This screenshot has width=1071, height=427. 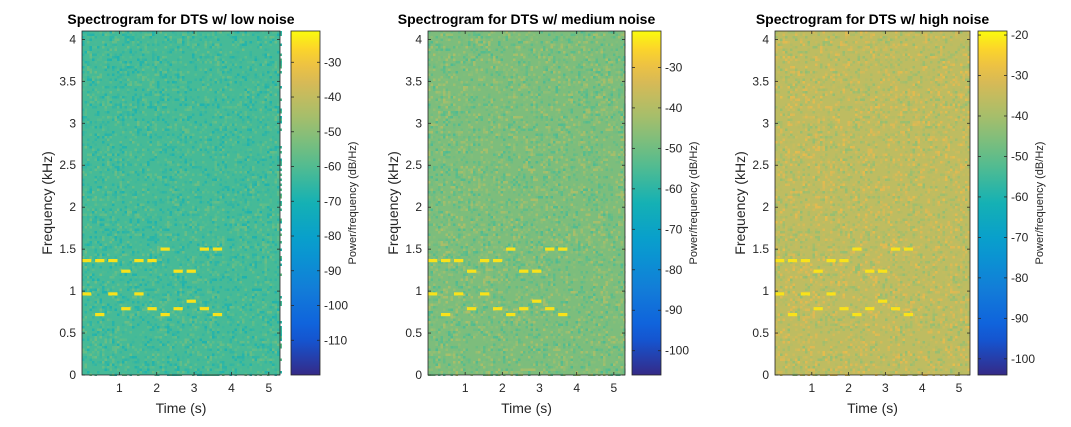 I want to click on axes-box, so click(x=872, y=203).